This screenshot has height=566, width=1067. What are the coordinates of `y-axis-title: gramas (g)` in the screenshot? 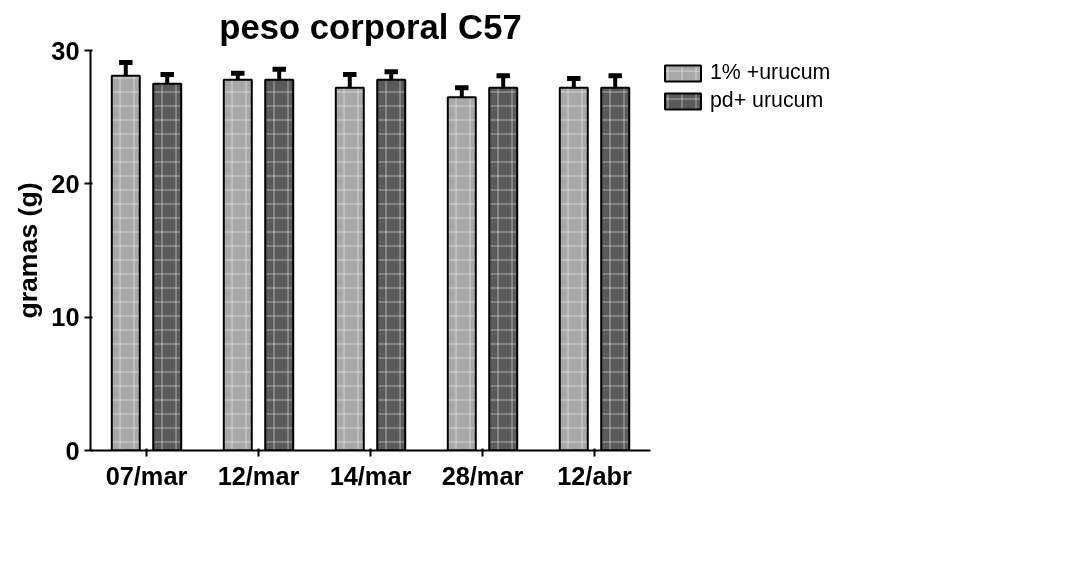 It's located at (28, 250).